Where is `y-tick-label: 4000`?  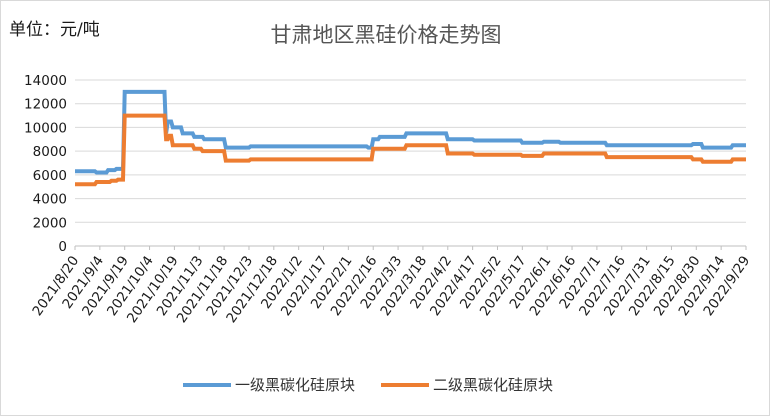 y-tick-label: 4000 is located at coordinates (50, 200).